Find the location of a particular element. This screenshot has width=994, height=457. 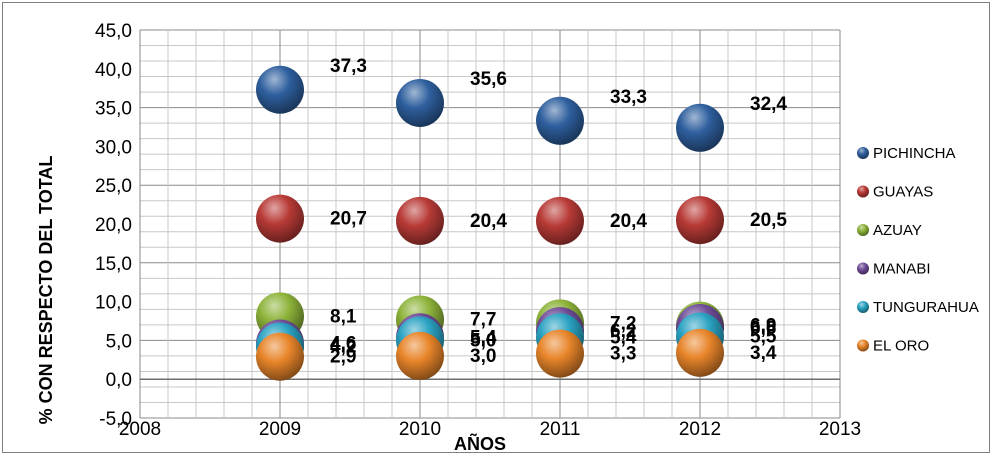

y-tick-label: 40,0 is located at coordinates (113, 70).